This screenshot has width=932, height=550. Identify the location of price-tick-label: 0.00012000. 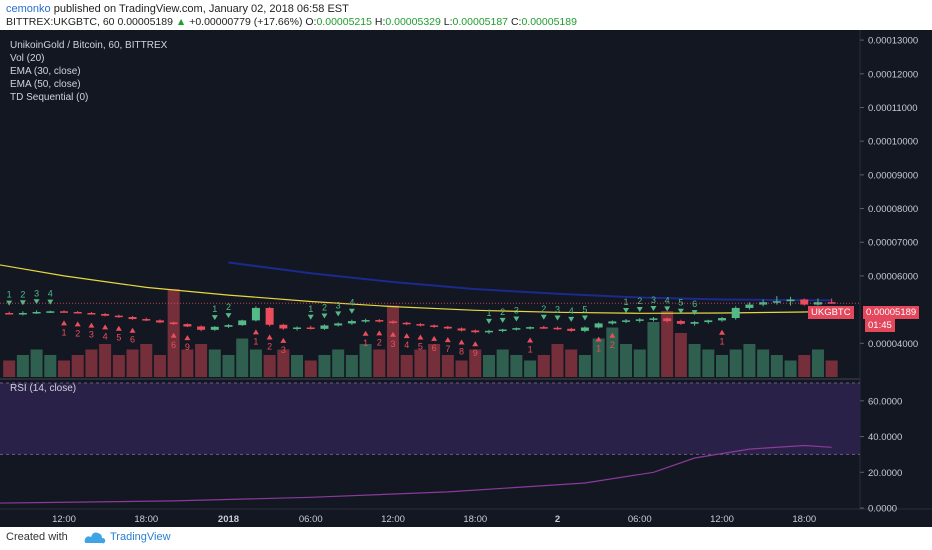
(893, 74).